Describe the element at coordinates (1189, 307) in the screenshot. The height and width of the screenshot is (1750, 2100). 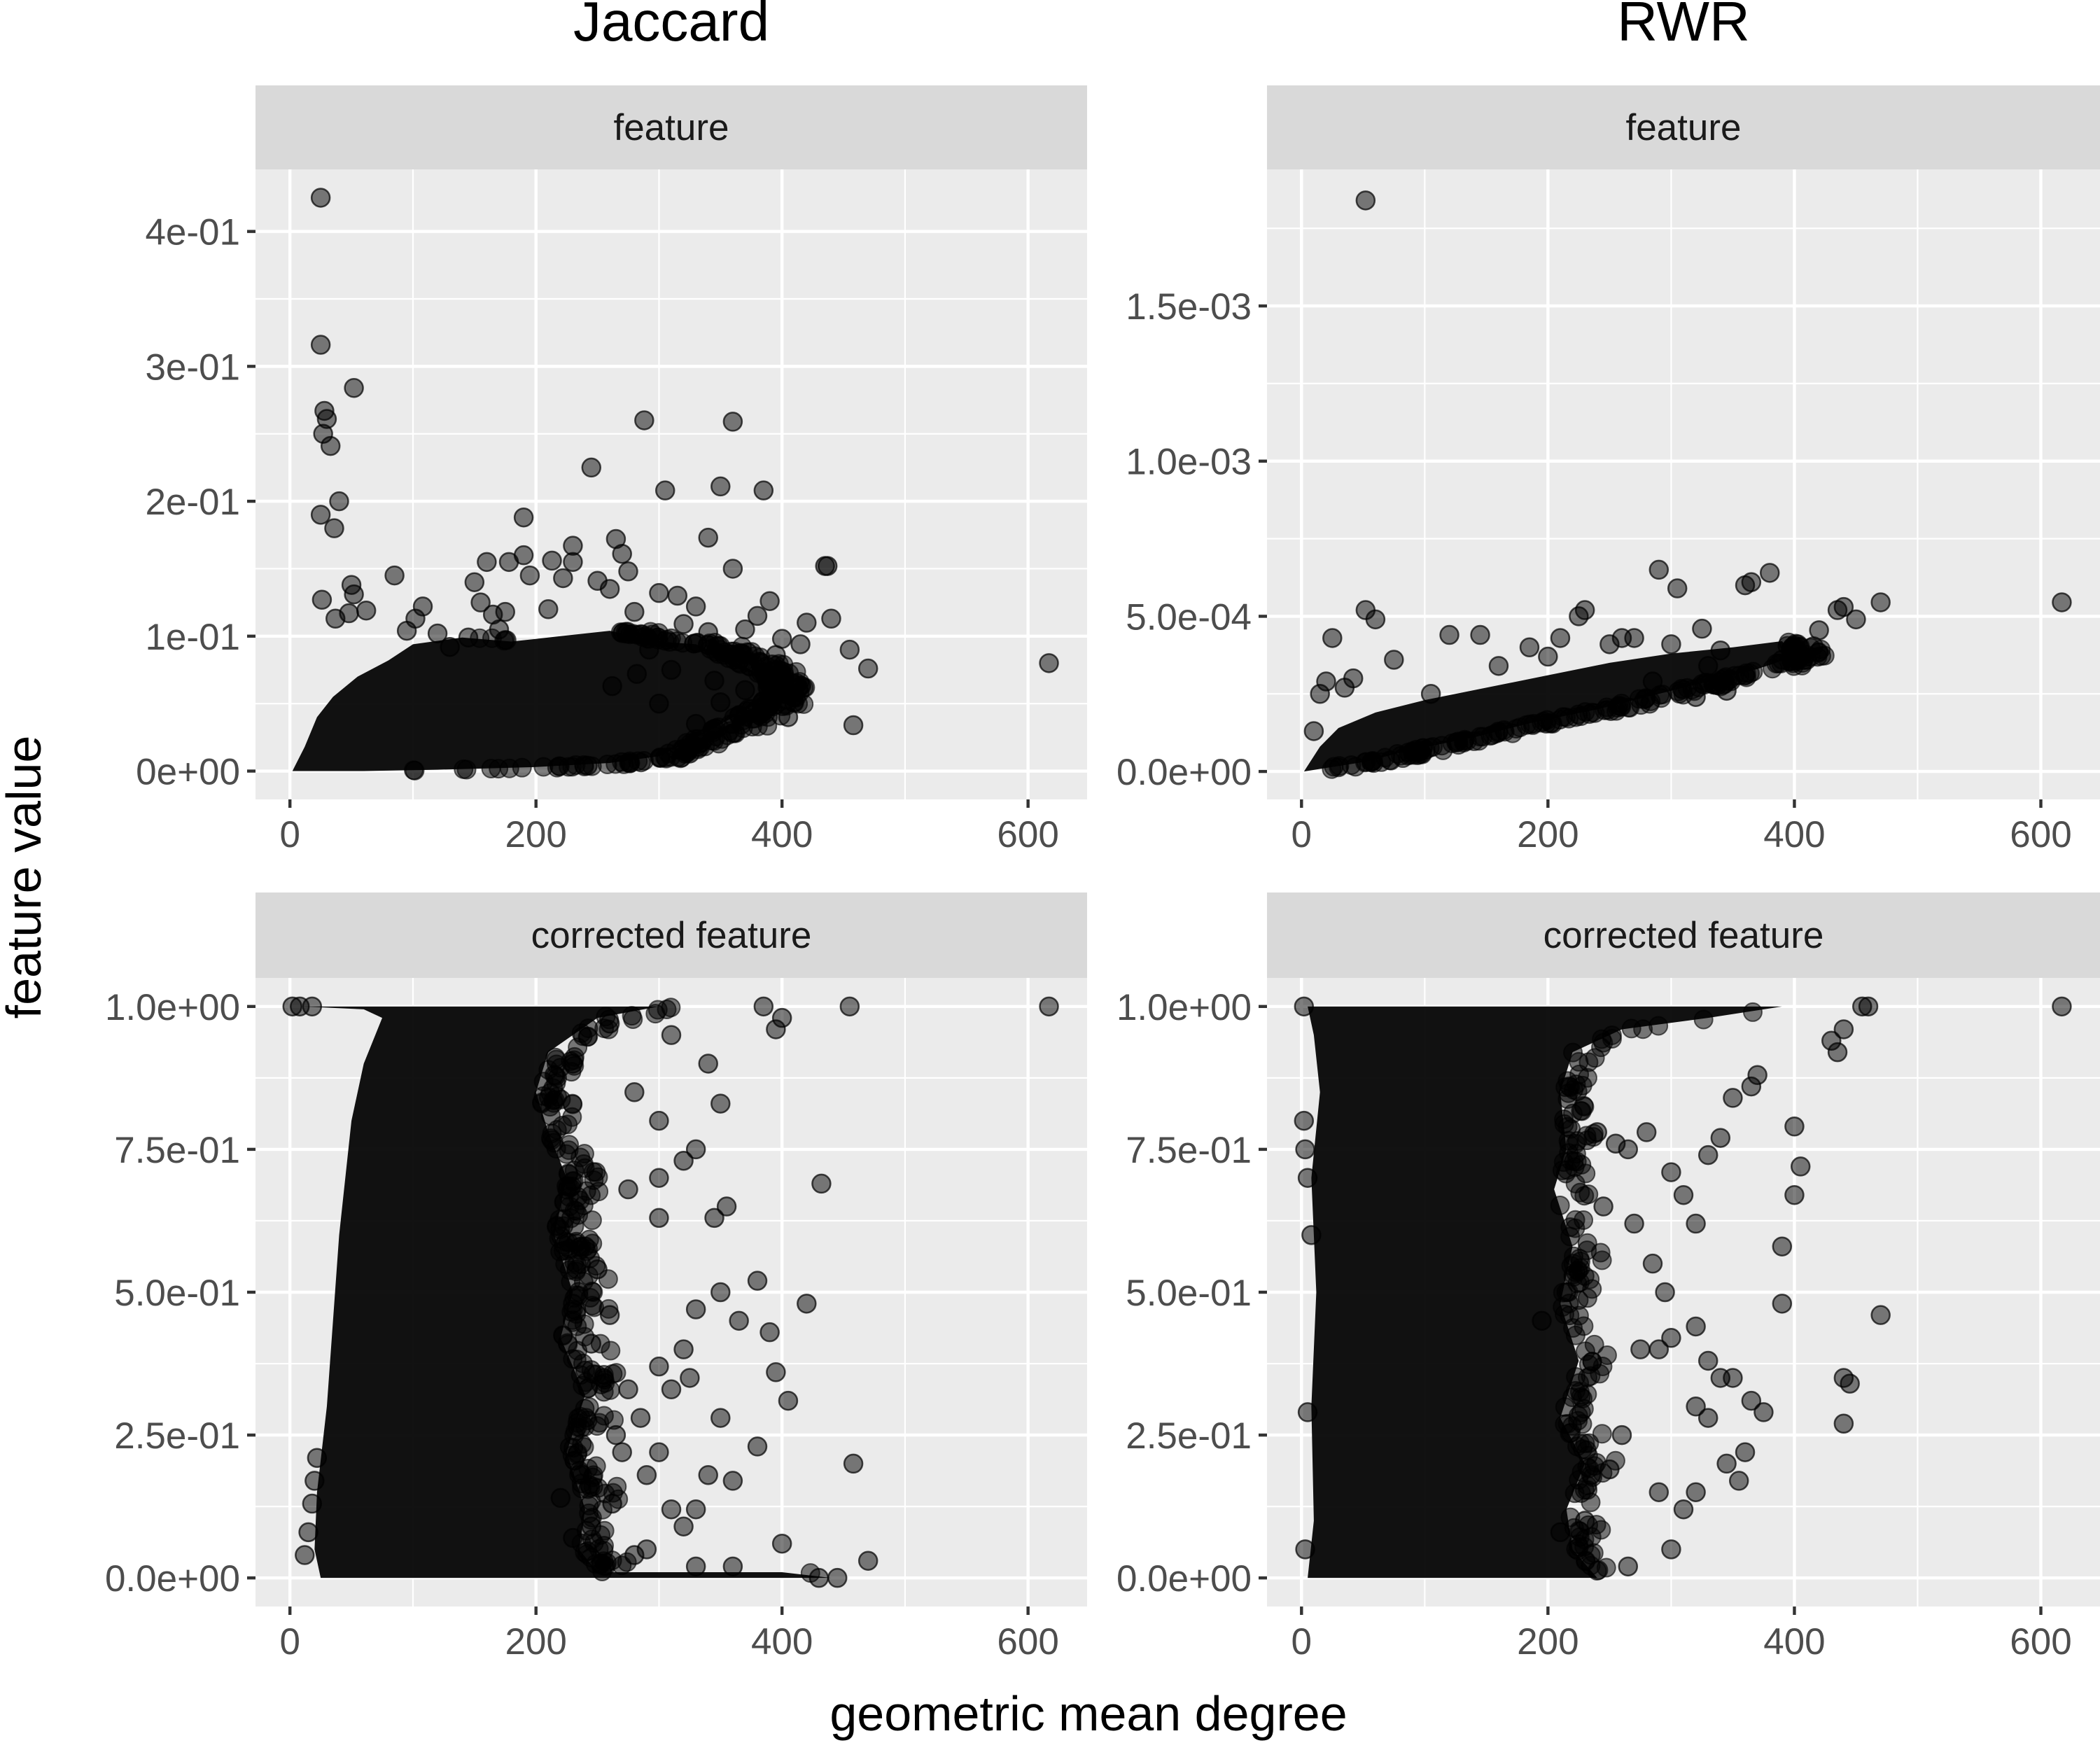
I see `y-tick-label: 1.5e-03` at that location.